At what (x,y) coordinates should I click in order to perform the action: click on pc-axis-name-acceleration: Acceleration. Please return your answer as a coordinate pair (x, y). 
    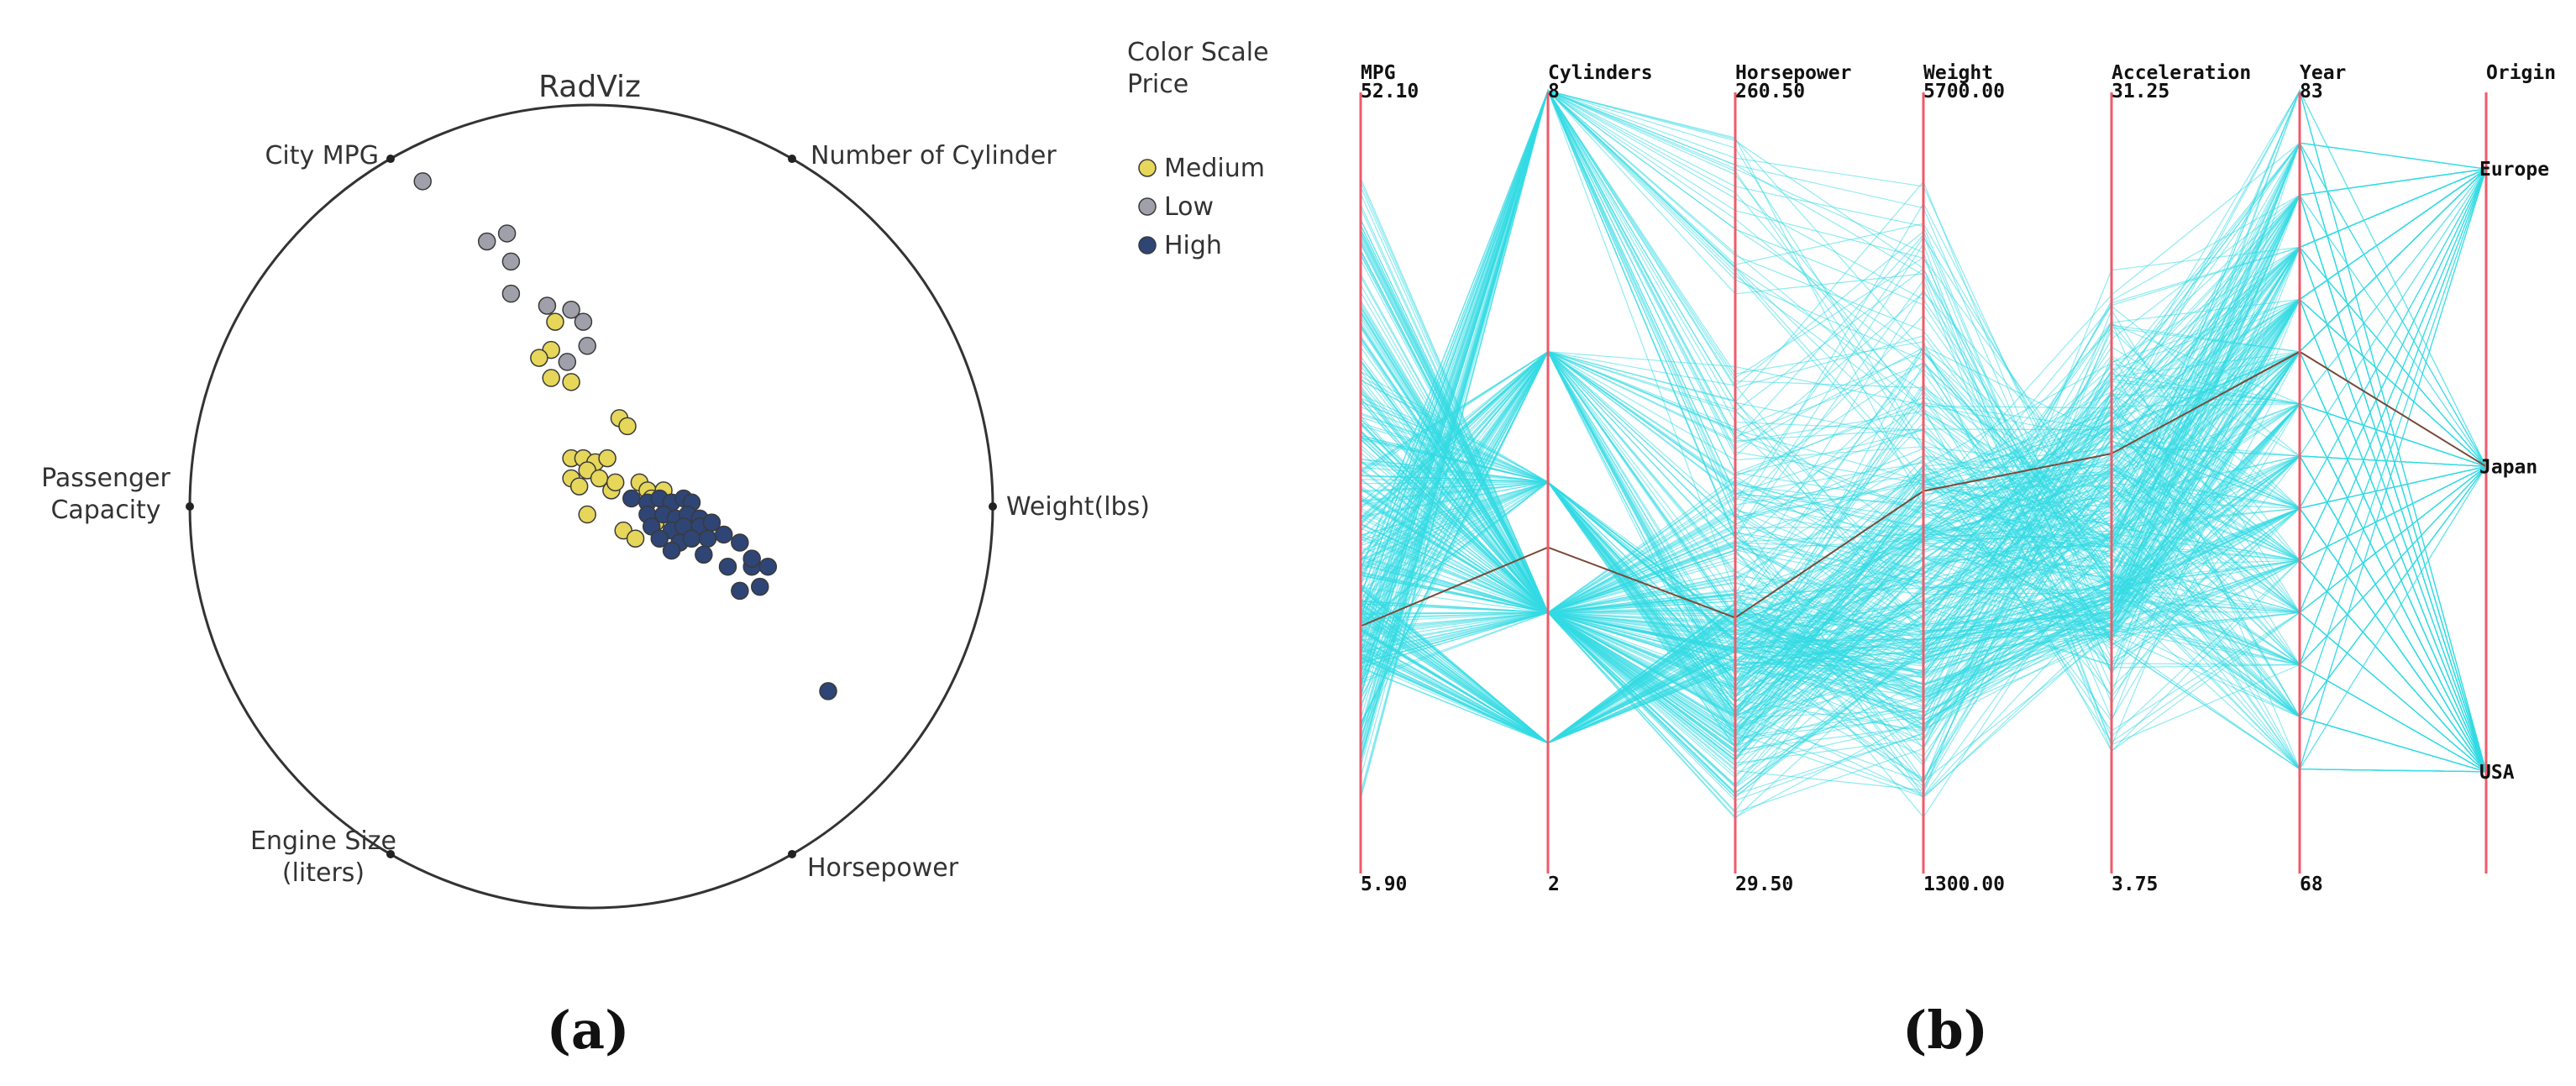
    Looking at the image, I should click on (2181, 73).